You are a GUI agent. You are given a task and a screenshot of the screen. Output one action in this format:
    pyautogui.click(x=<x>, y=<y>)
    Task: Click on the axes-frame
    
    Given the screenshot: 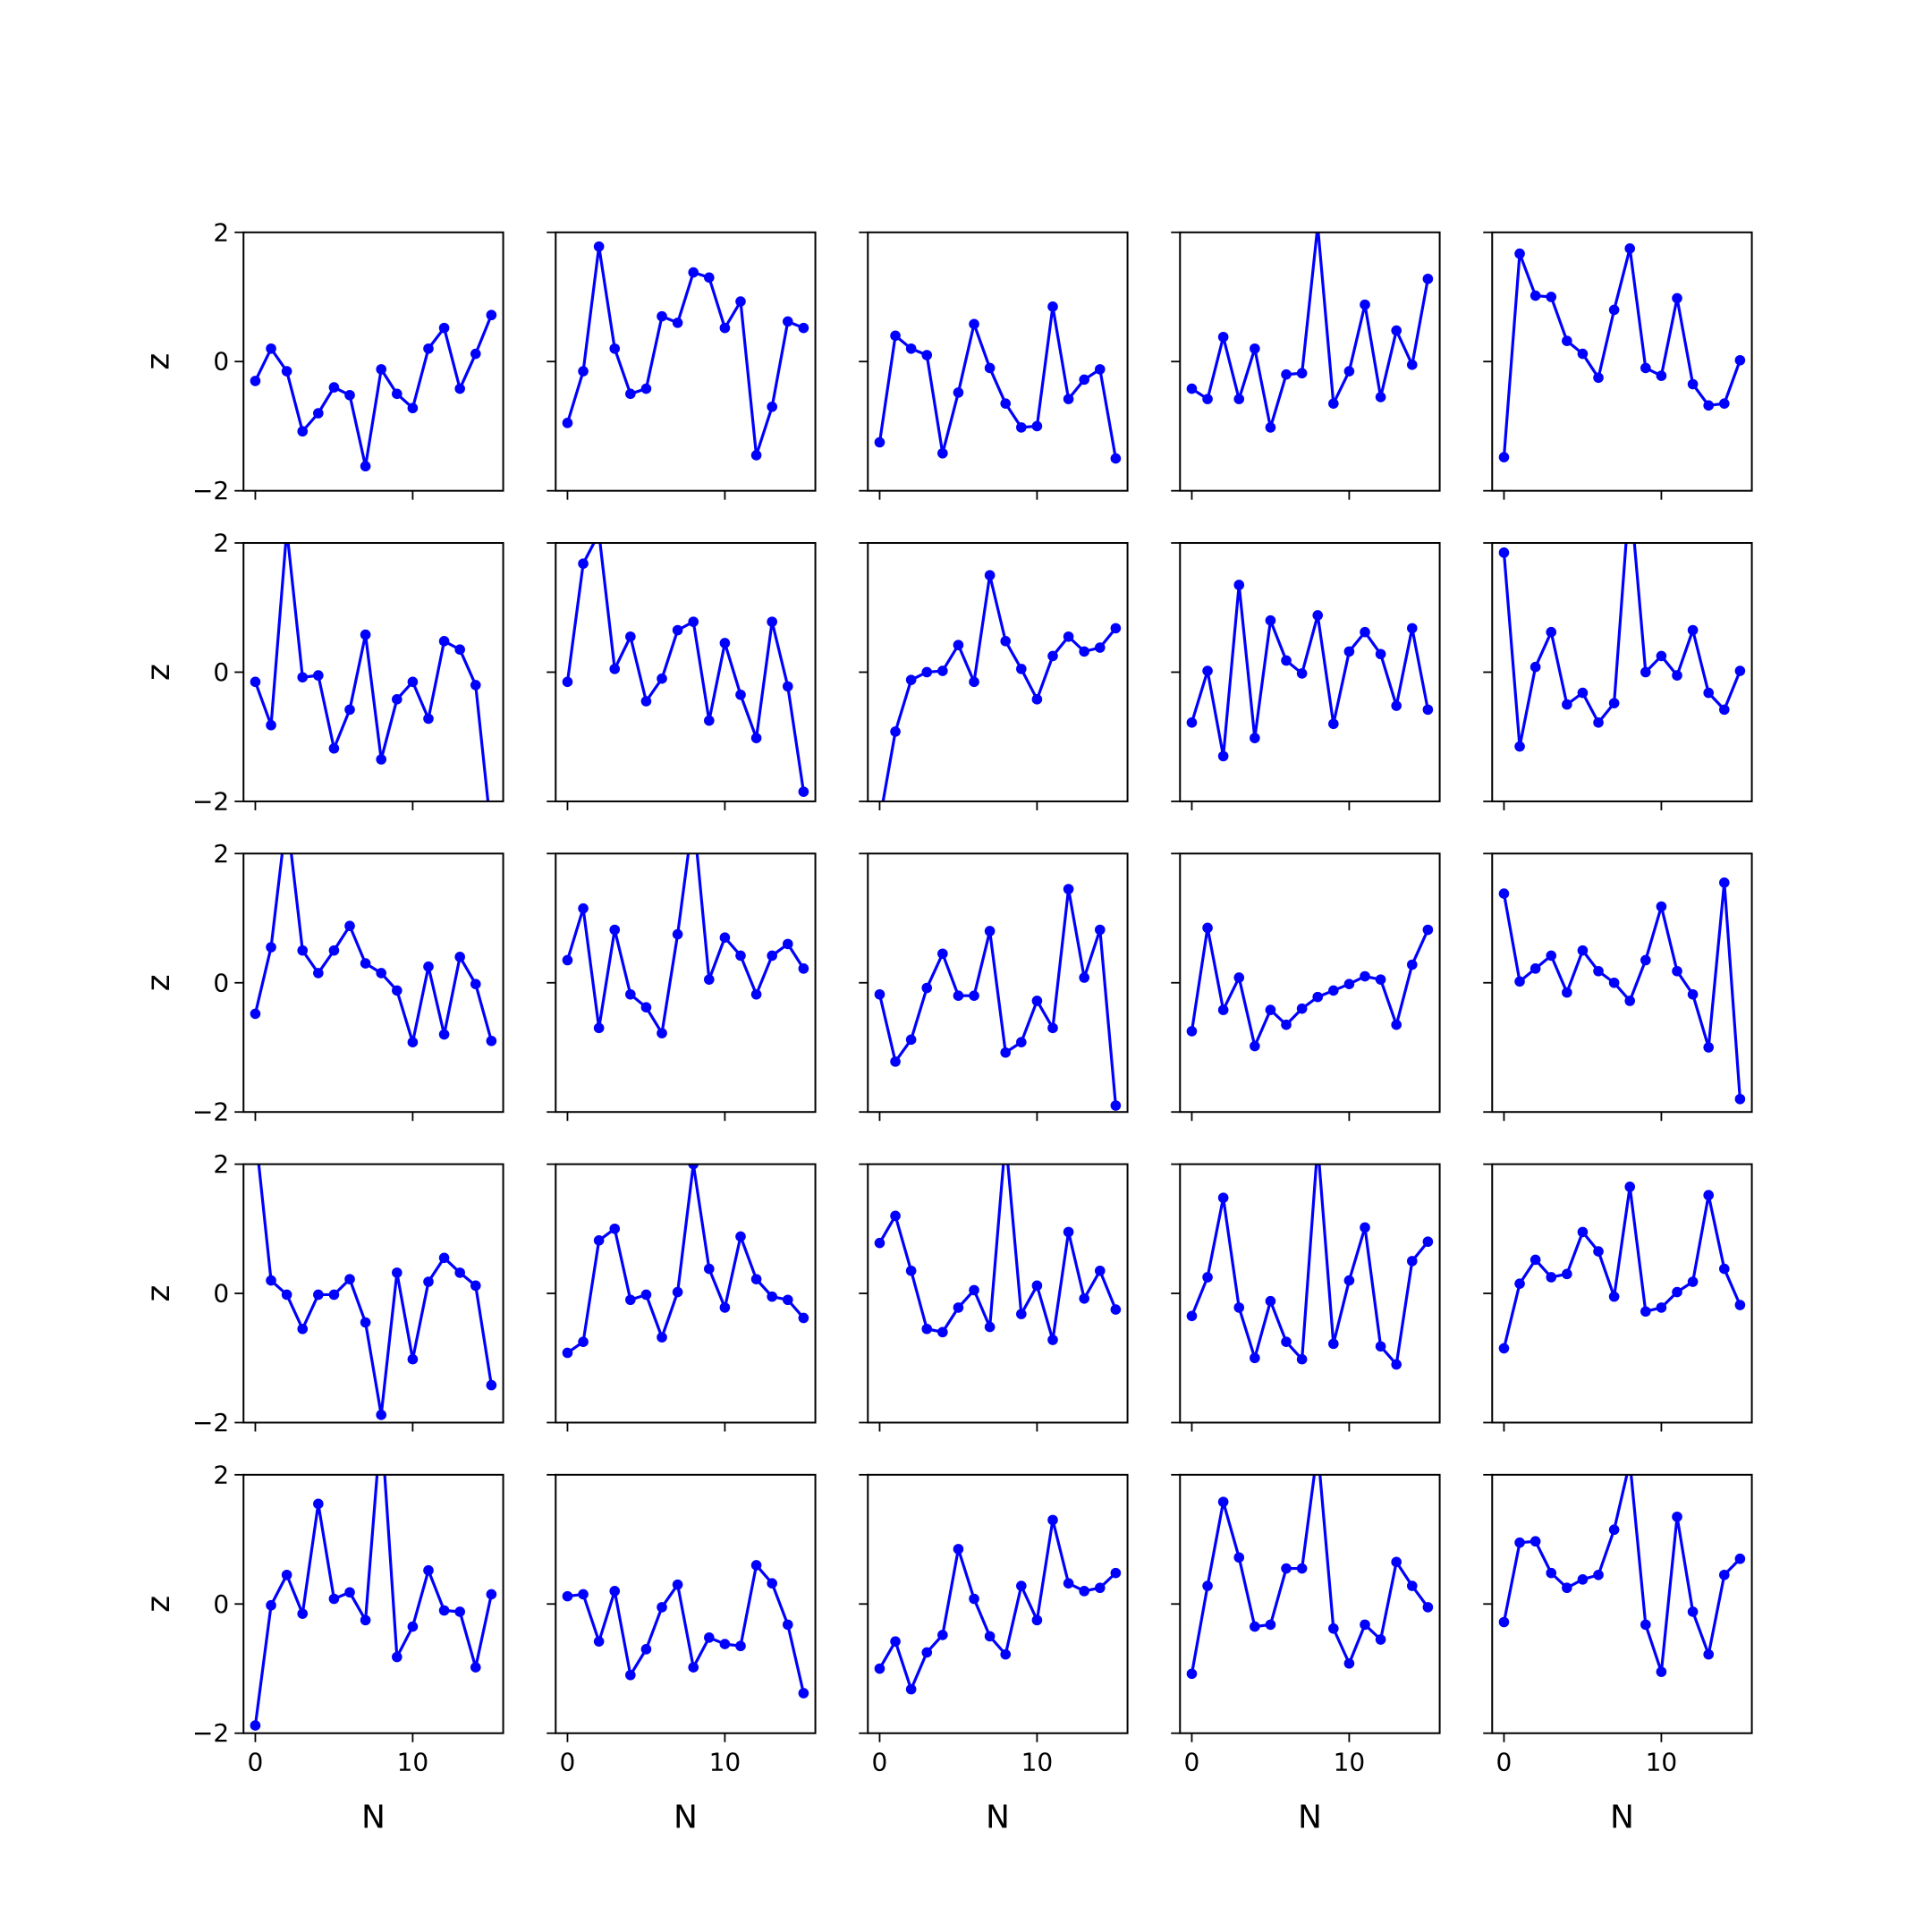 What is the action you would take?
    pyautogui.click(x=1622, y=983)
    